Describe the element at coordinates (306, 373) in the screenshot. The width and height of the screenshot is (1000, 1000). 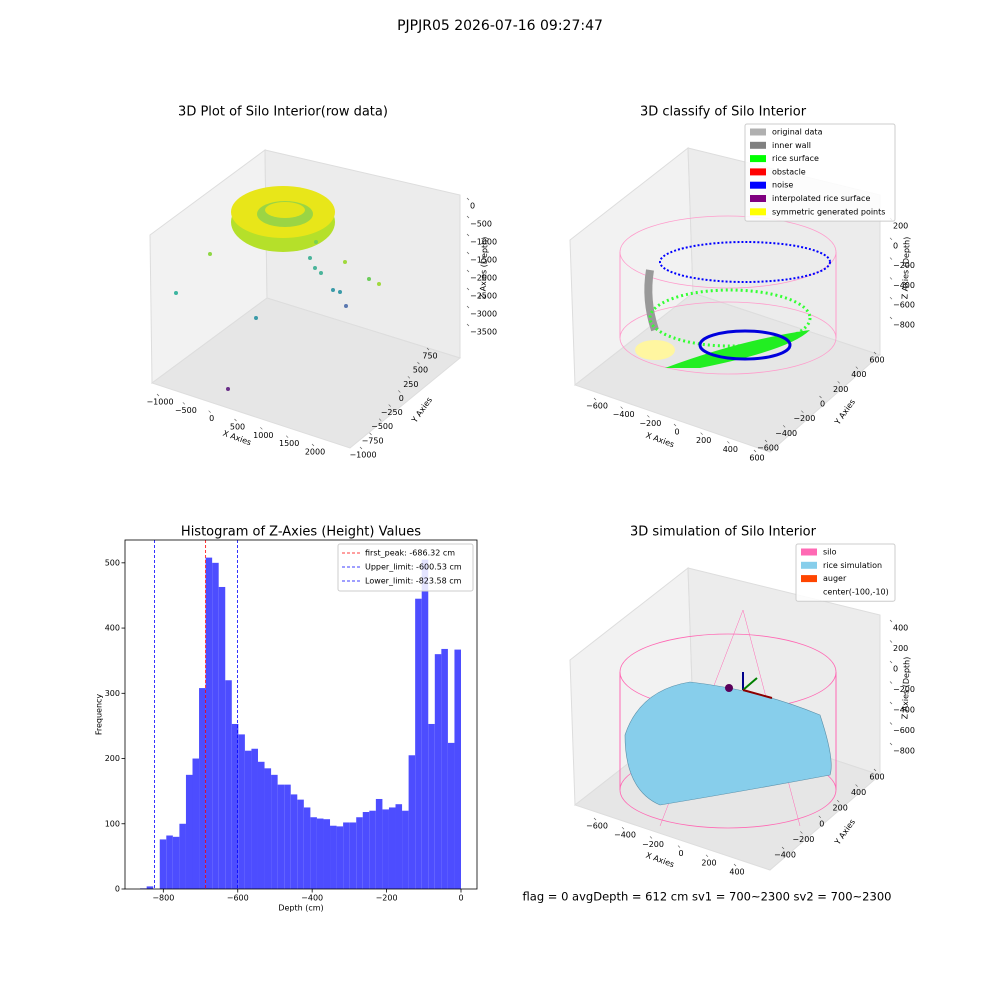
I see `pane-floor` at that location.